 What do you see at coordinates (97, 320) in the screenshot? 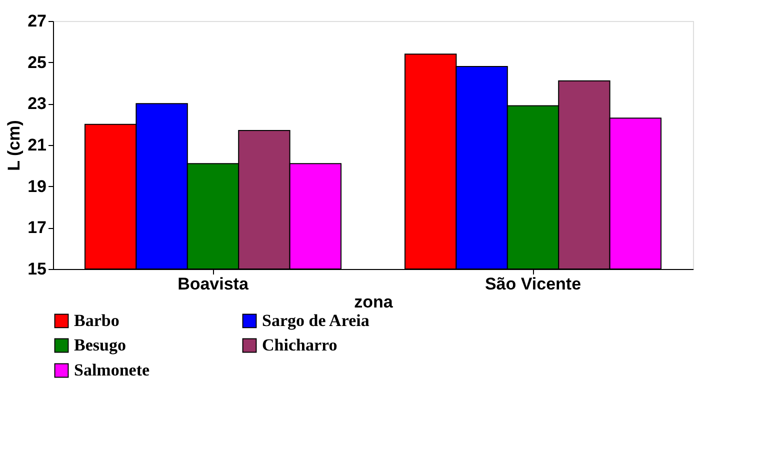
I see `legend-label: Barbo` at bounding box center [97, 320].